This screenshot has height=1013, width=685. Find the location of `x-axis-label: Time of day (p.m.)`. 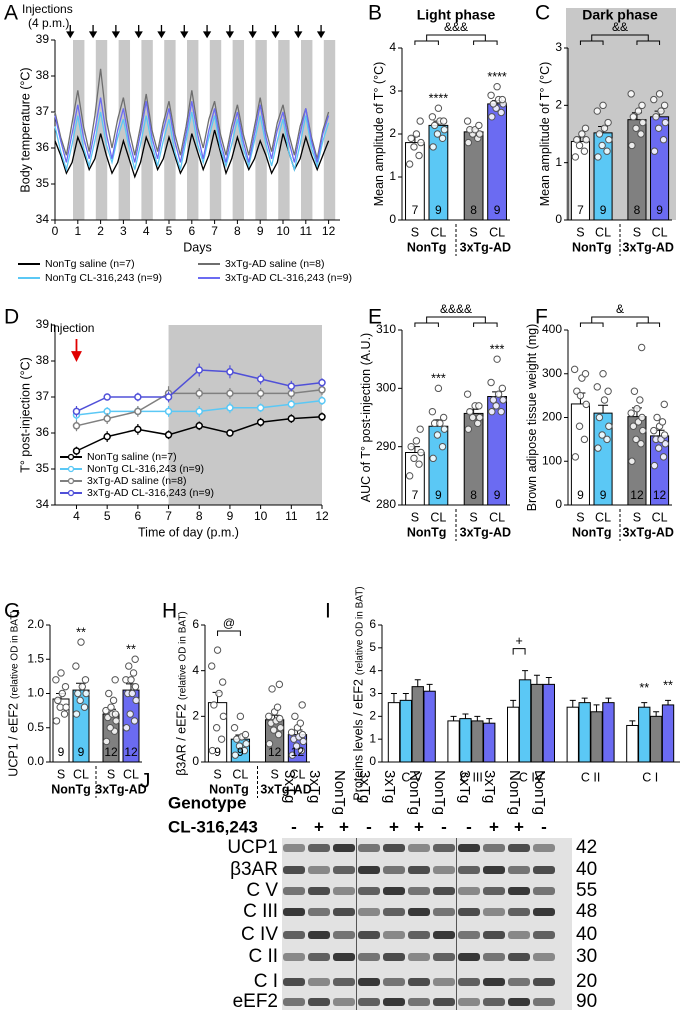

x-axis-label: Time of day (p.m.) is located at coordinates (188, 532).